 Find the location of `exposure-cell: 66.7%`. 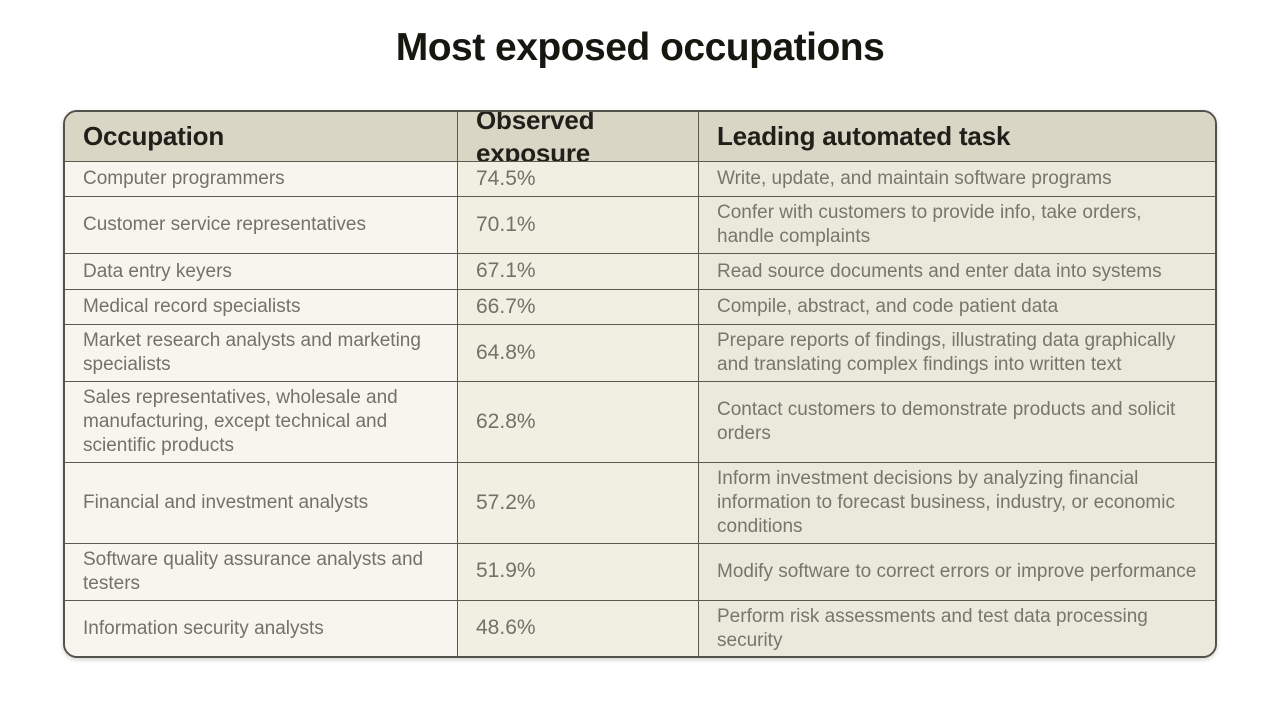

exposure-cell: 66.7% is located at coordinates (578, 306).